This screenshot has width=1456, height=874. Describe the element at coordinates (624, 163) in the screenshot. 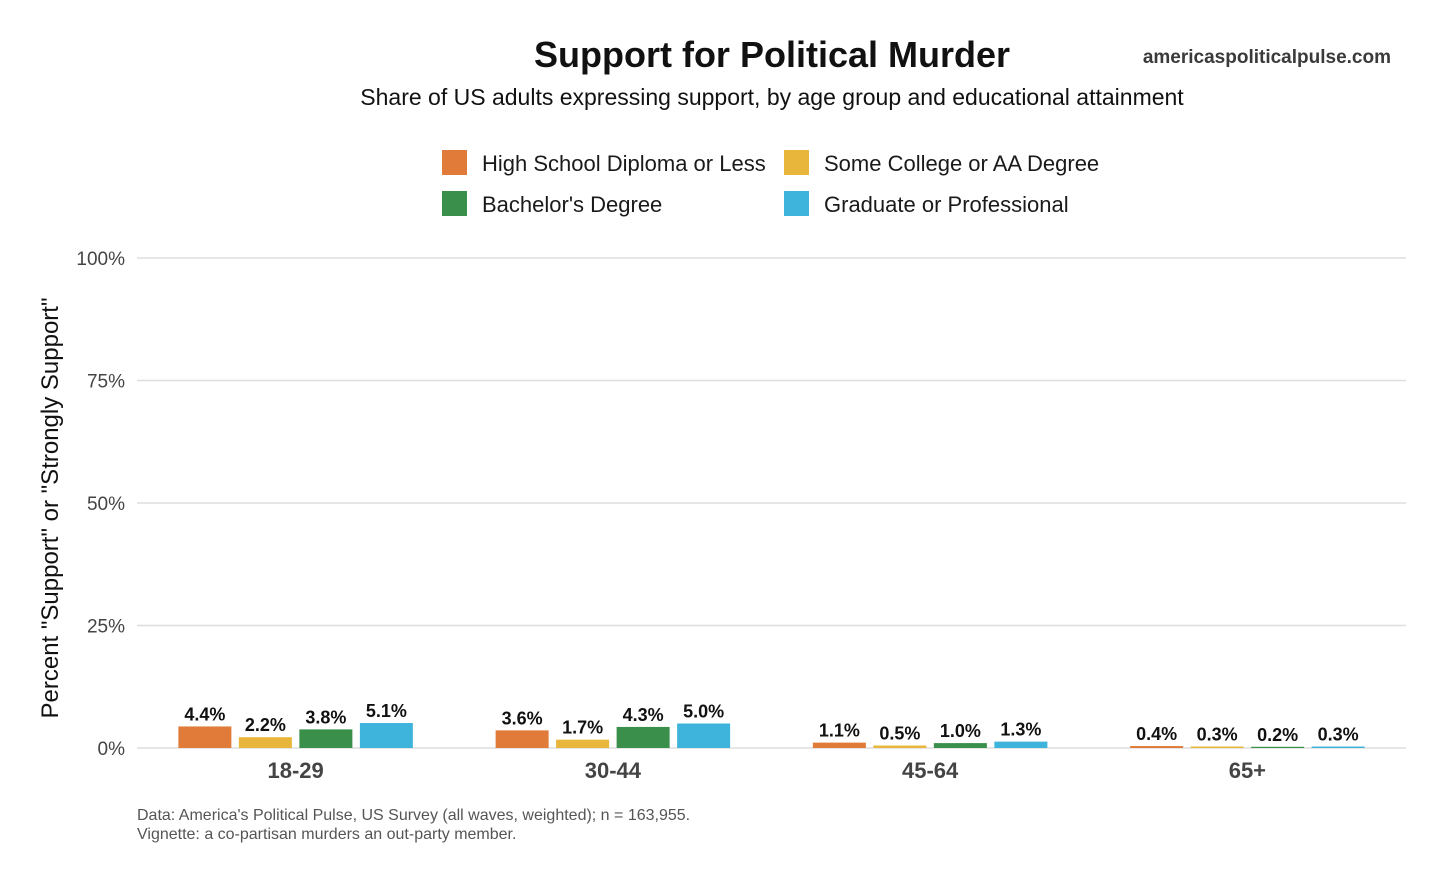

I see `legend-label: High School Diploma or Less` at that location.